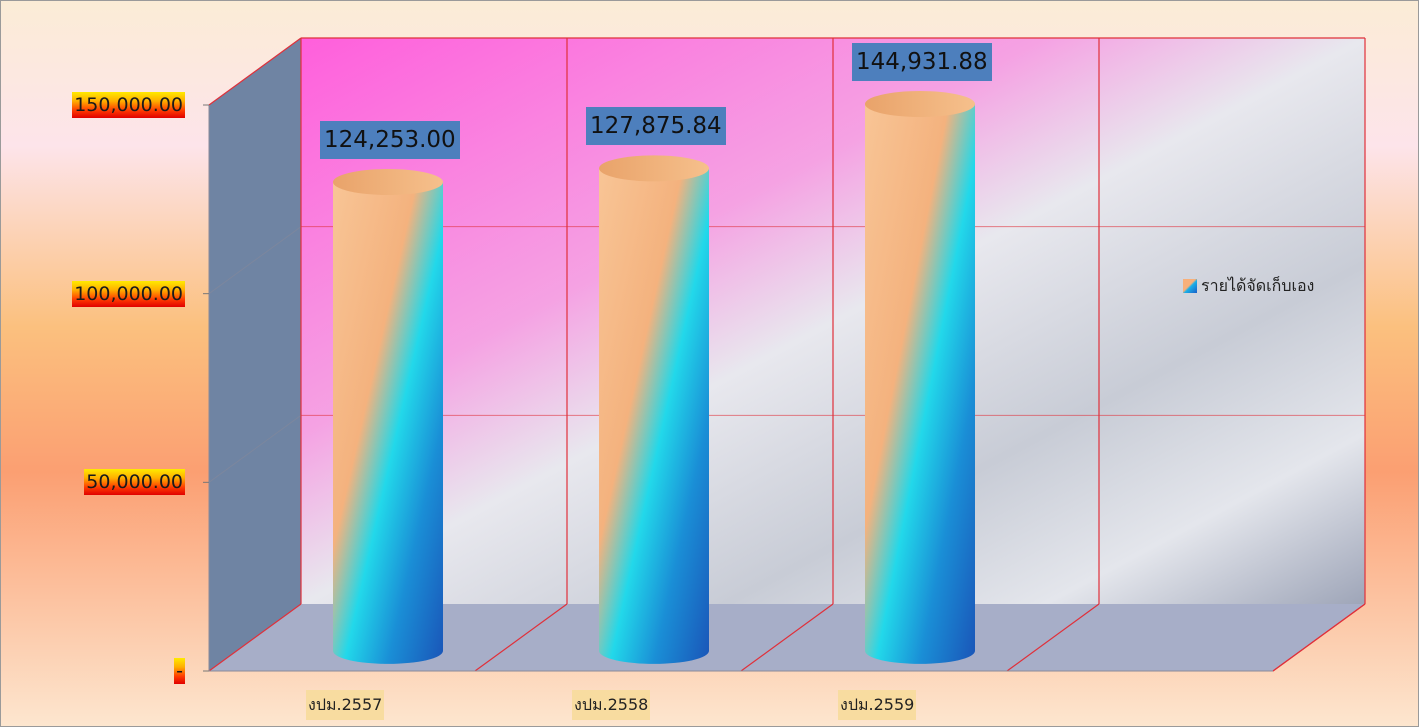 The height and width of the screenshot is (727, 1419). What do you see at coordinates (128, 105) in the screenshot?
I see `y-tick-label-3: 150,000.00` at bounding box center [128, 105].